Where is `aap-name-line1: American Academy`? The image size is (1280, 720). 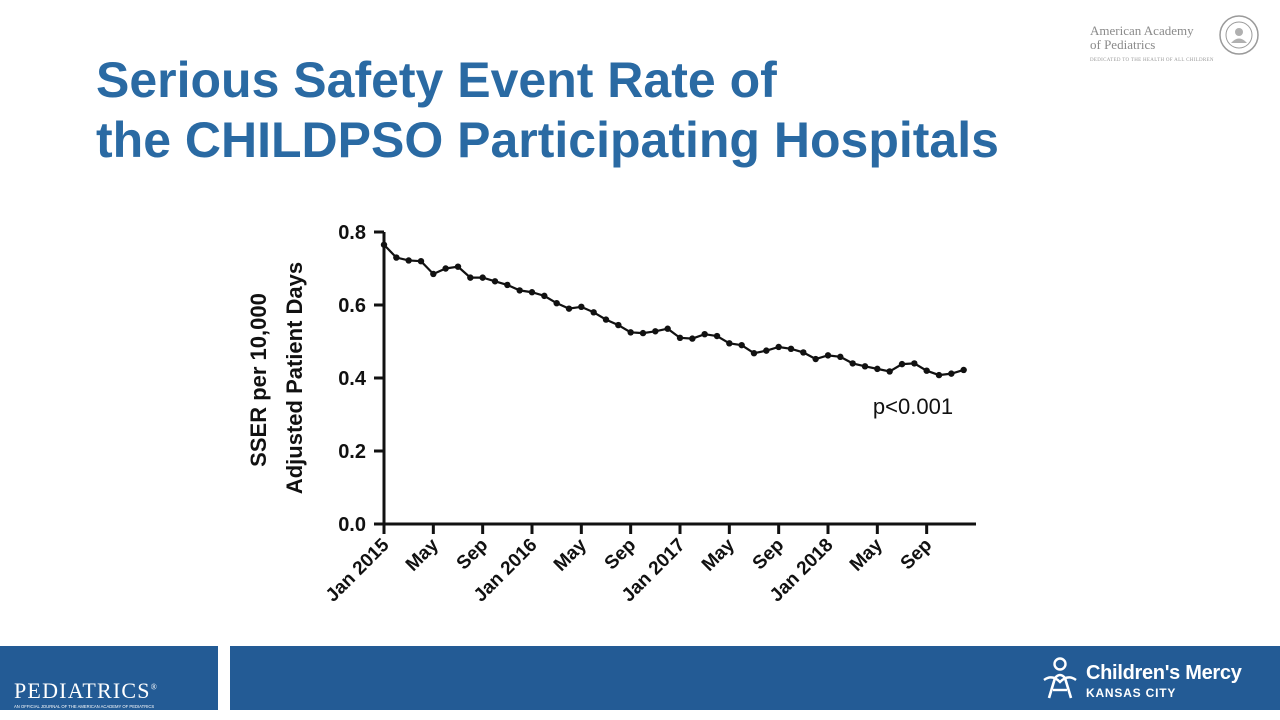
aap-name-line1: American Academy is located at coordinates (1142, 30).